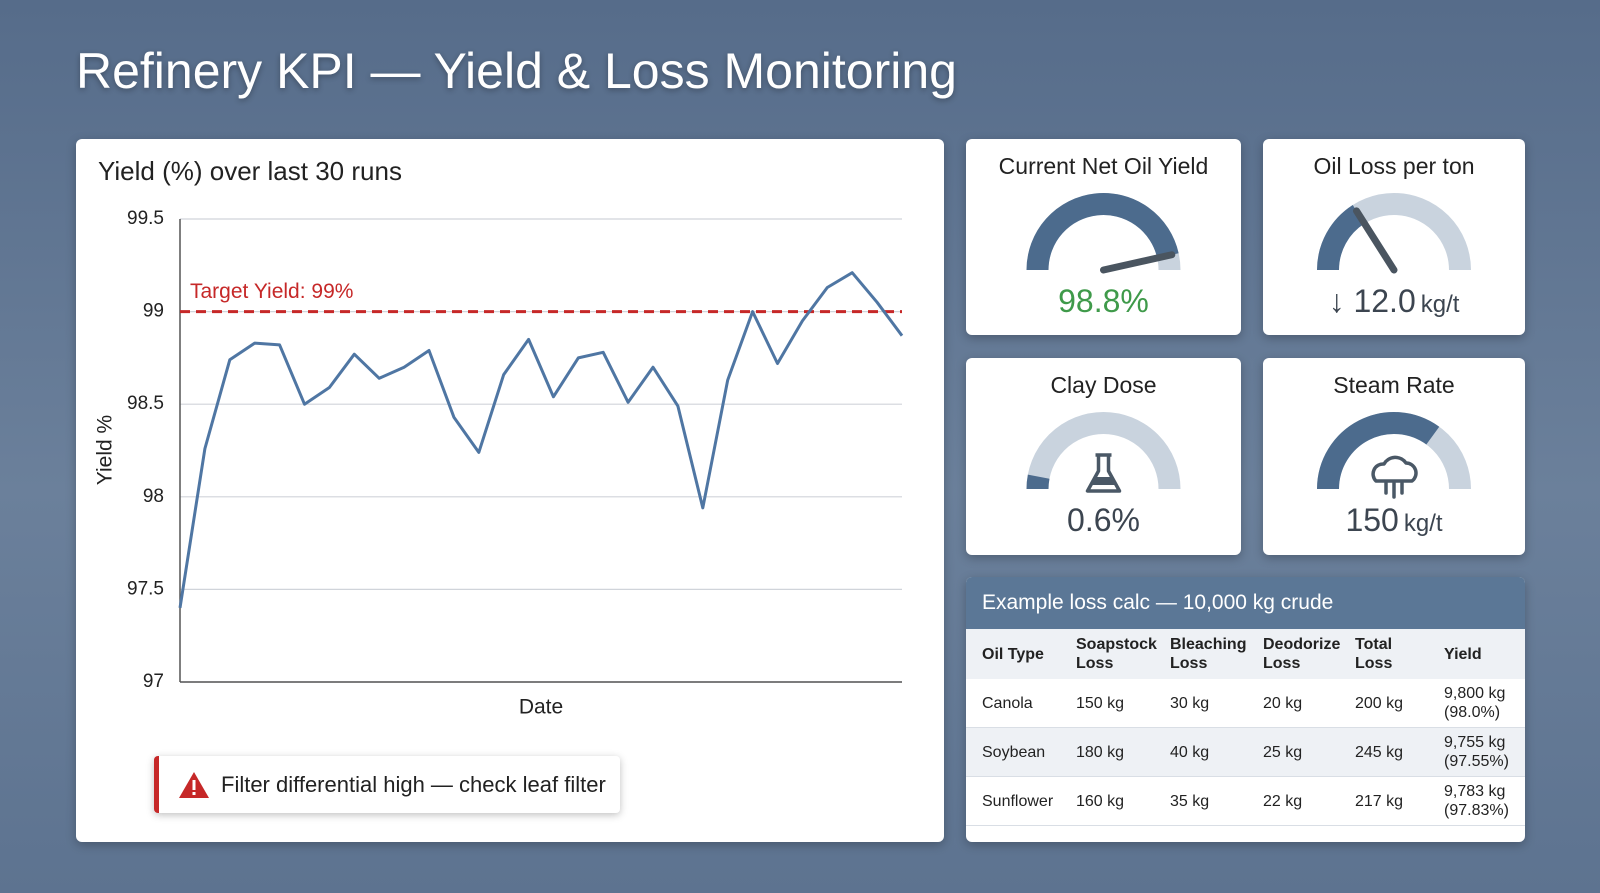  I want to click on gauge-value: 98.8%, so click(1103, 301).